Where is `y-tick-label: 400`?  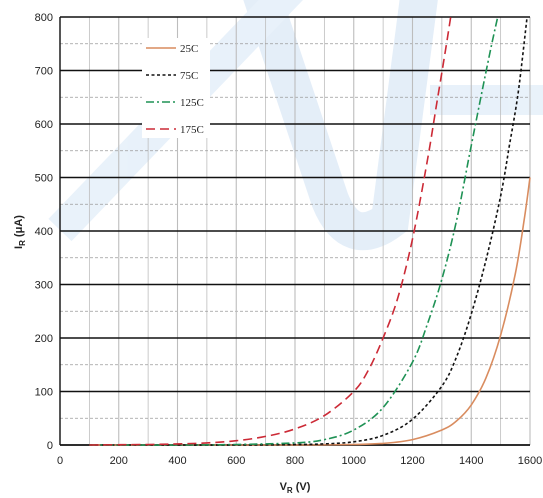
y-tick-label: 400 is located at coordinates (44, 232).